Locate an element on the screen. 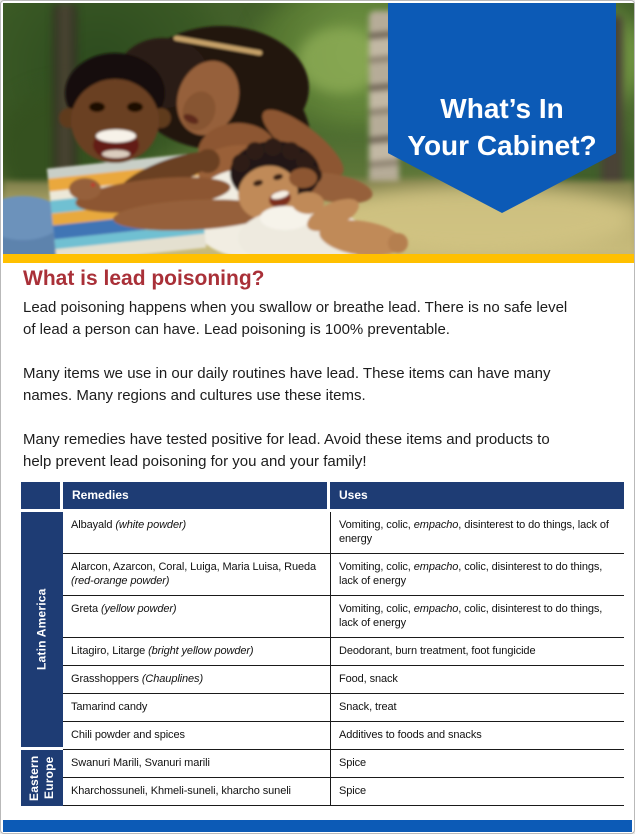  remedy-cell: Swanuri Marili, Svanuri marili is located at coordinates (196, 764).